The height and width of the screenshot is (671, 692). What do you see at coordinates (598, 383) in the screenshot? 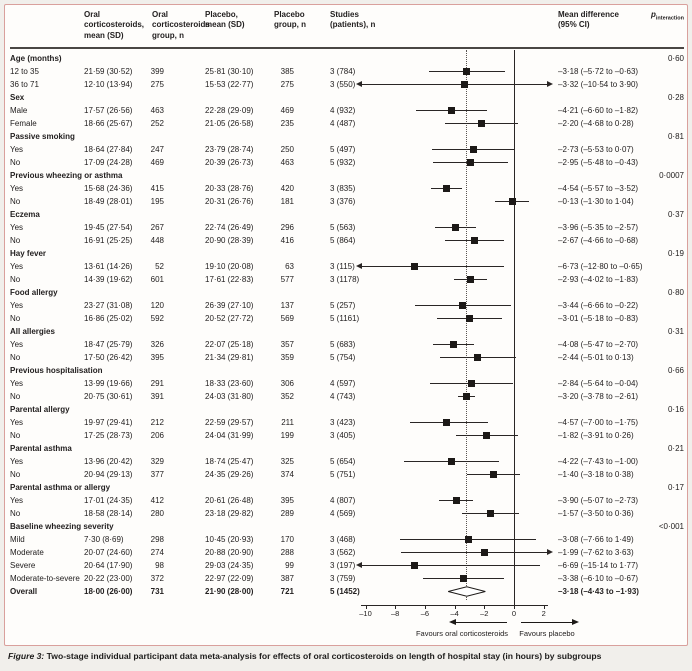
I see `mean-difference-cell: –2·84 (–5·64 to –0·04)` at bounding box center [598, 383].